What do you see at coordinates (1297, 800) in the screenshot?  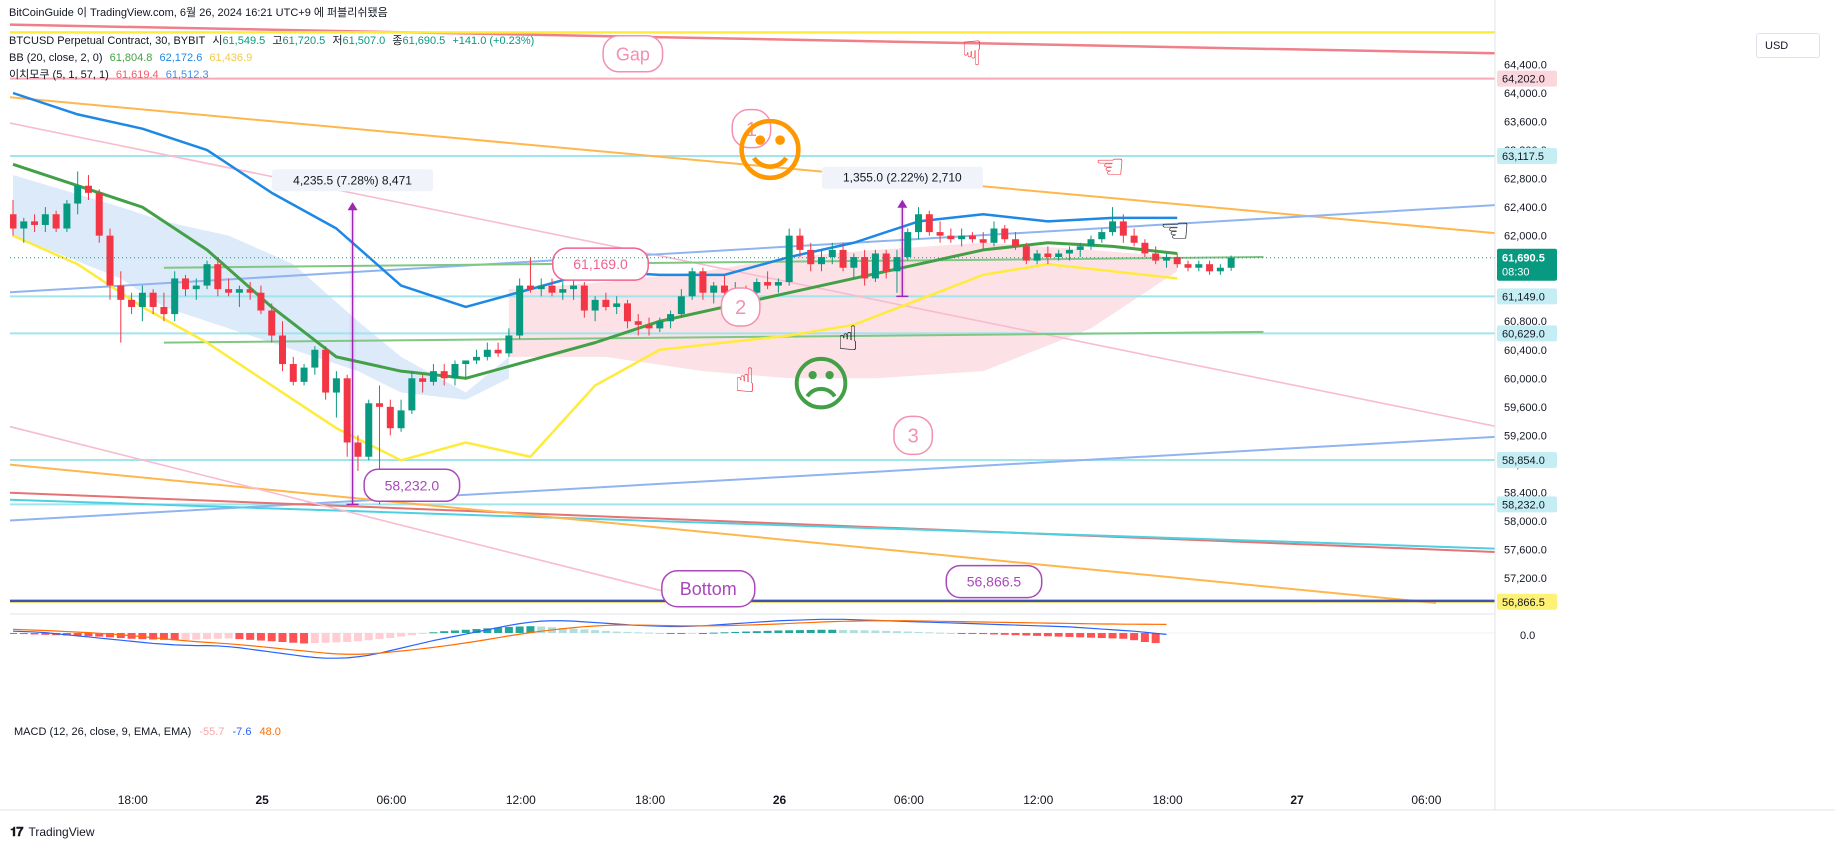 I see `time-tick-label: 27` at bounding box center [1297, 800].